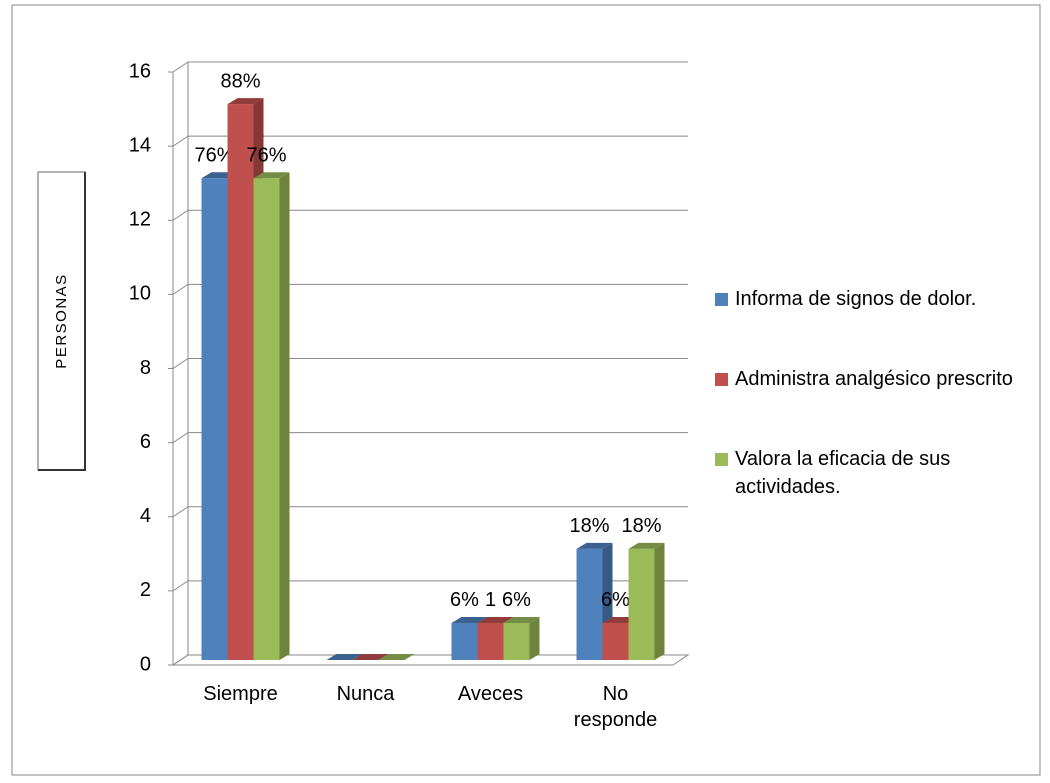 This screenshot has height=783, width=1050. Describe the element at coordinates (145, 442) in the screenshot. I see `y-tick-label: 6` at that location.